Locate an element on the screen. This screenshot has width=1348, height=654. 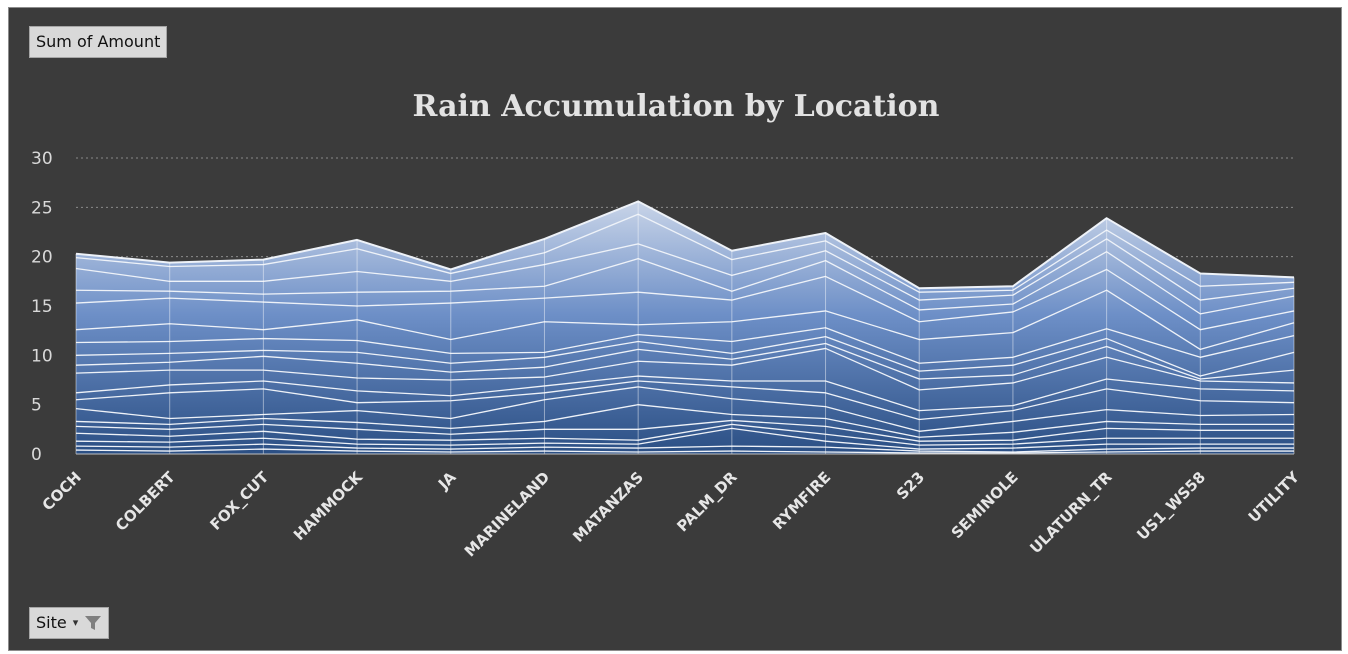
y-tick-label: 10 is located at coordinates (42, 356).